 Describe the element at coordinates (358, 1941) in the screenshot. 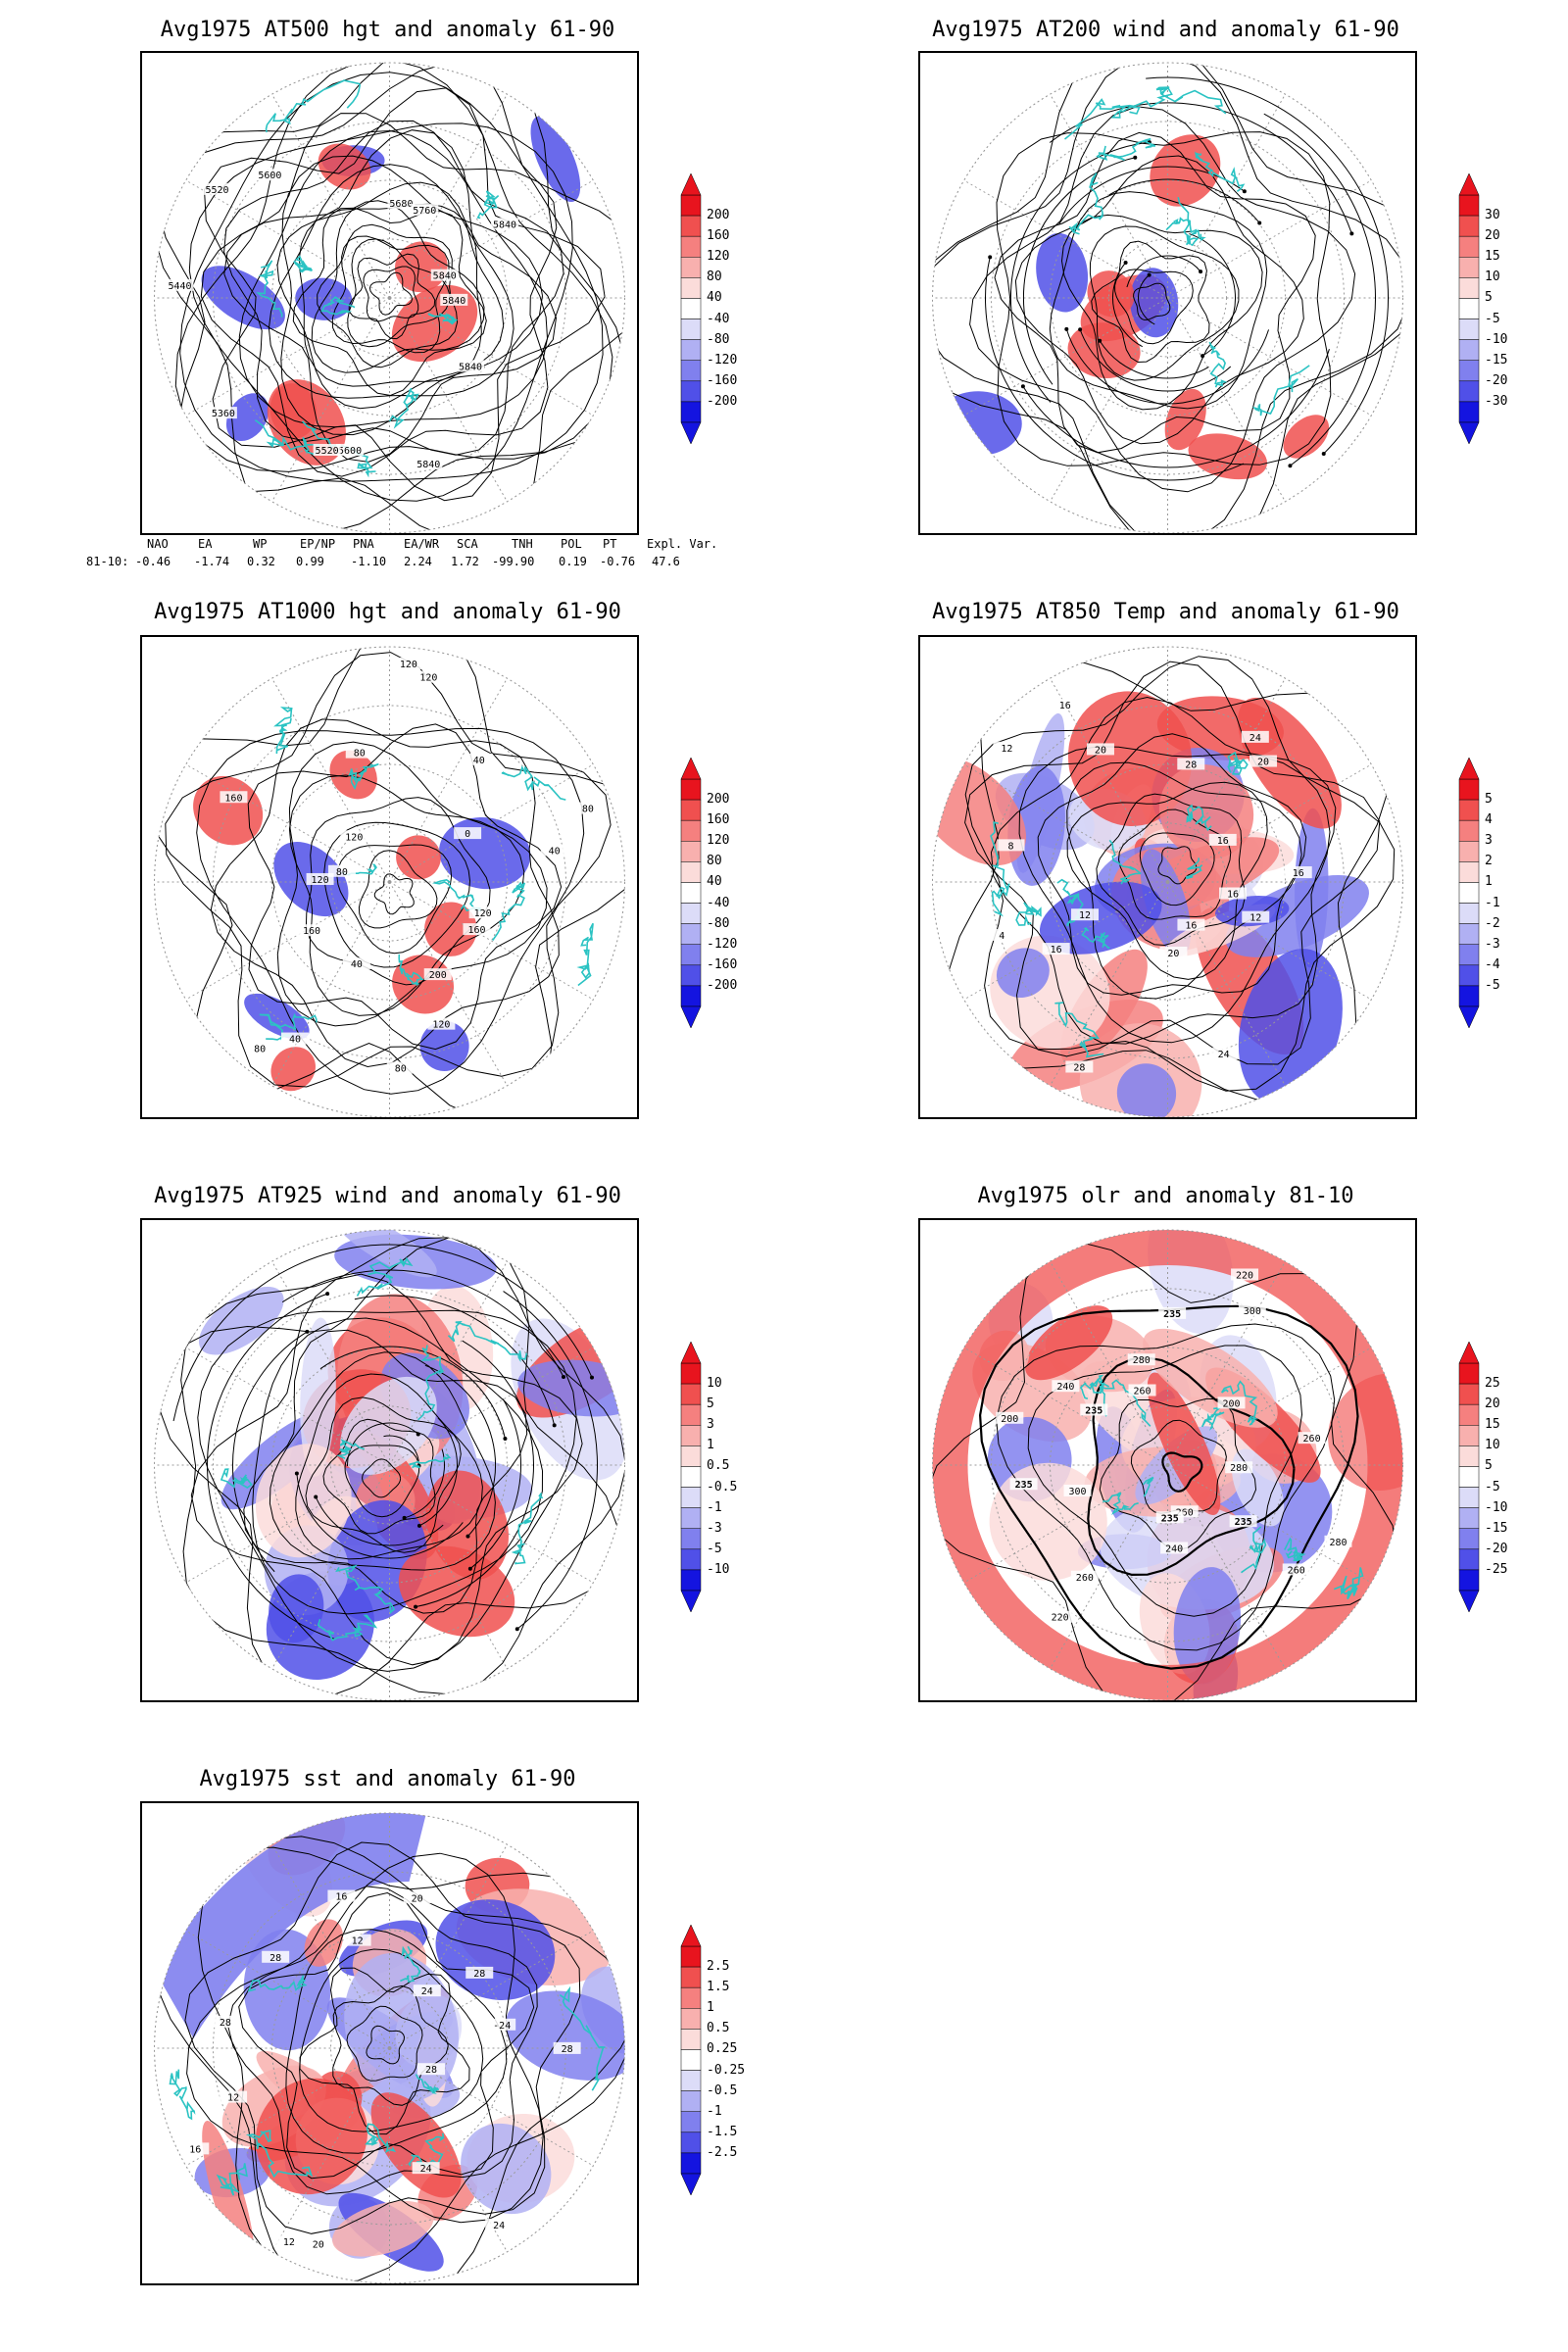

I see `contour-label: 12` at that location.